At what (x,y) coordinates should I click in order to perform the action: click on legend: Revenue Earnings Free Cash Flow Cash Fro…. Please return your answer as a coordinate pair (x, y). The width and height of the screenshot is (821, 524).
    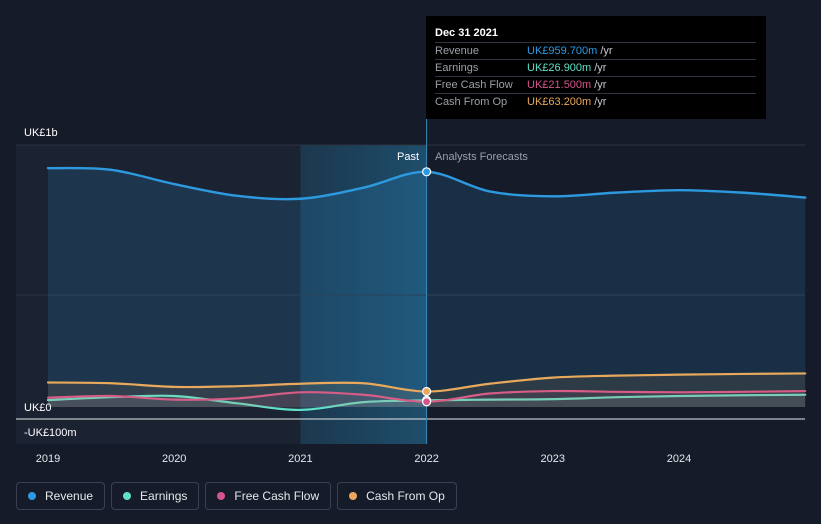
    Looking at the image, I should click on (236, 496).